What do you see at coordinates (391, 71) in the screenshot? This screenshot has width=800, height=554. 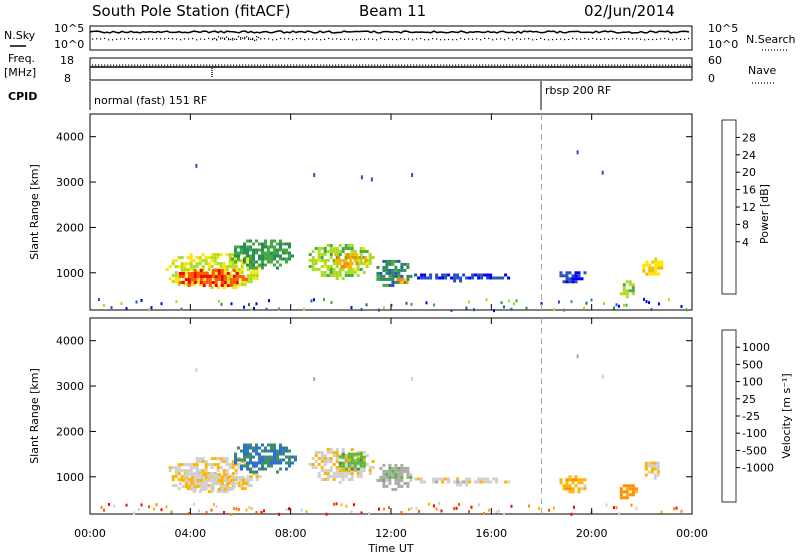 I see `freq-panel-traces` at bounding box center [391, 71].